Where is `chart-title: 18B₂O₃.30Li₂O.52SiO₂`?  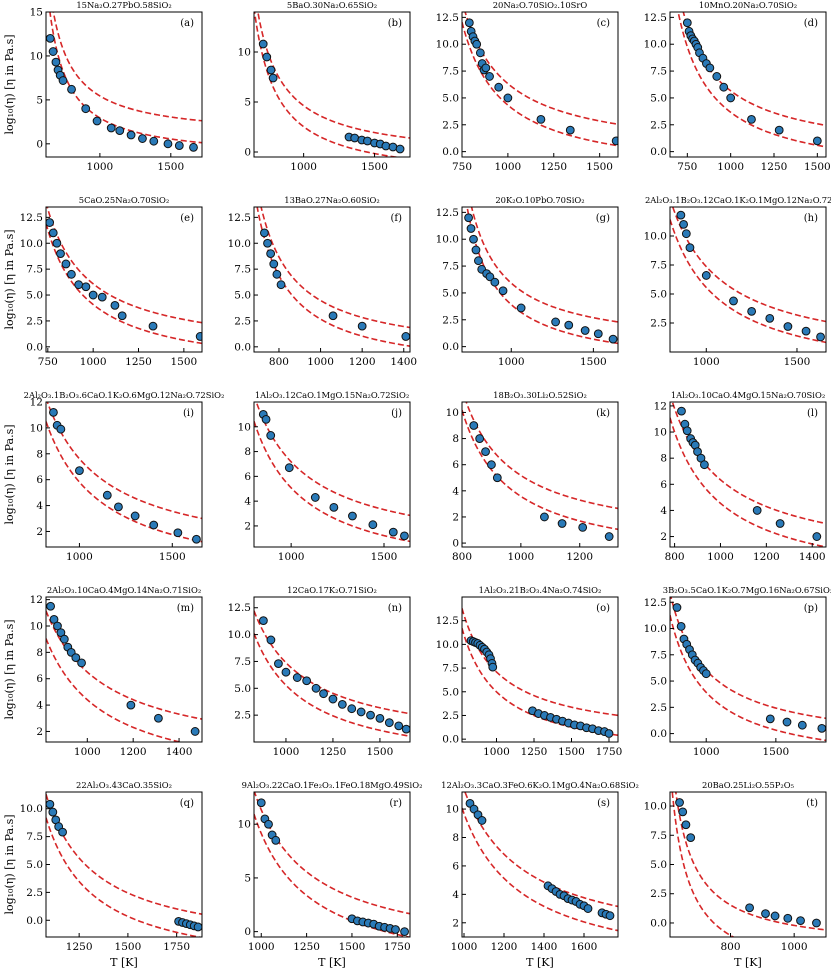
chart-title: 18B₂O₃.30Li₂O.52SiO₂ is located at coordinates (540, 395).